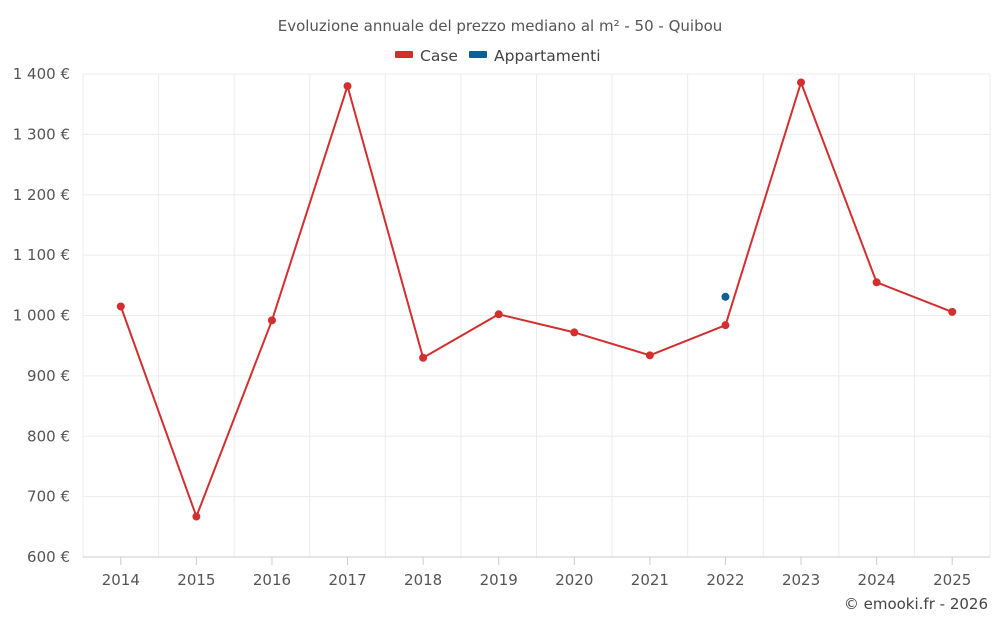 This screenshot has height=629, width=1000. Describe the element at coordinates (48, 436) in the screenshot. I see `y-tick-label: 800 €` at that location.